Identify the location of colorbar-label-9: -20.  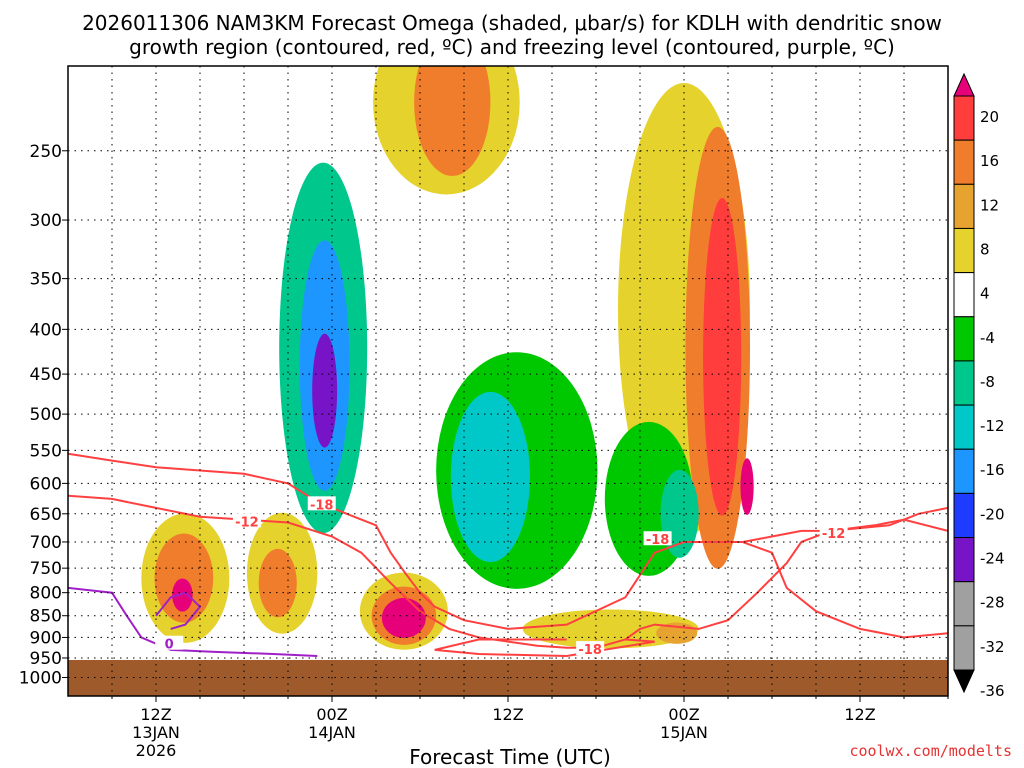
(992, 514).